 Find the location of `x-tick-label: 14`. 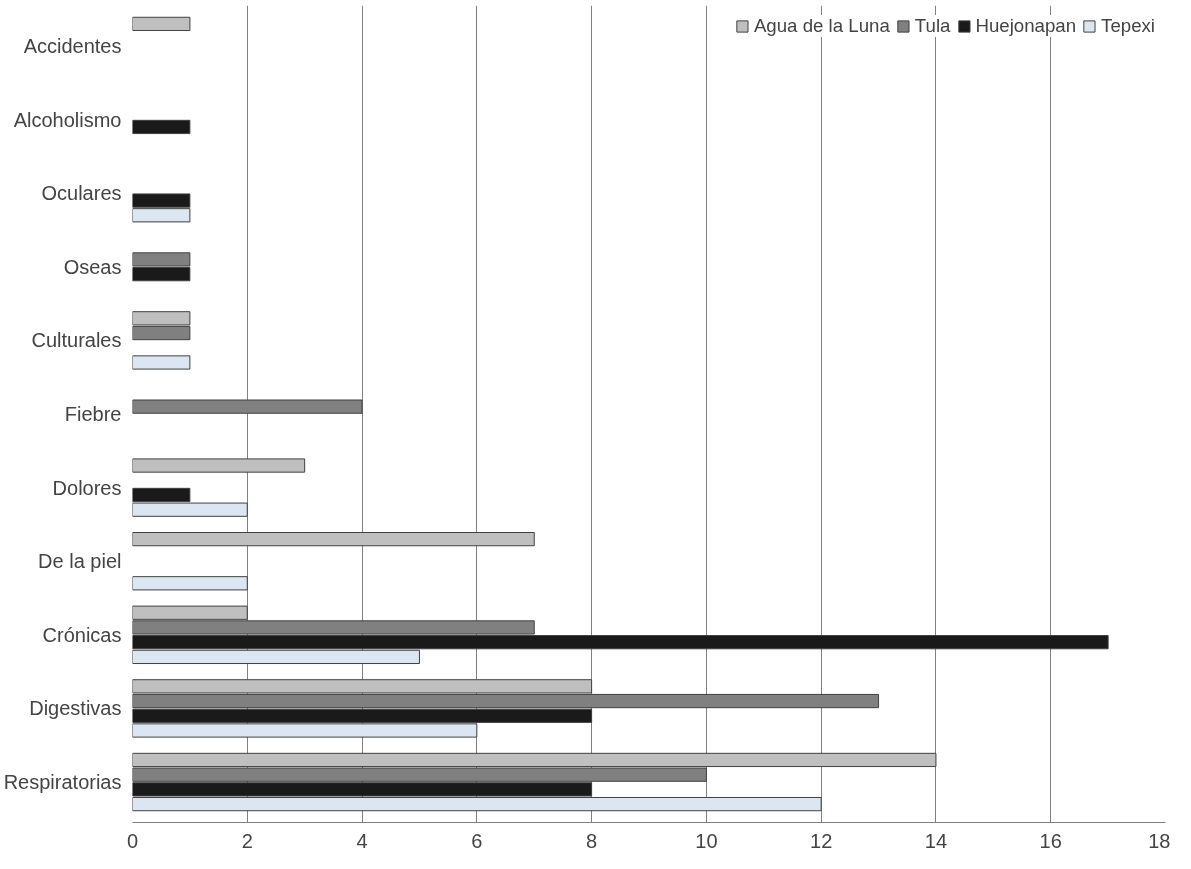

x-tick-label: 14 is located at coordinates (936, 840).